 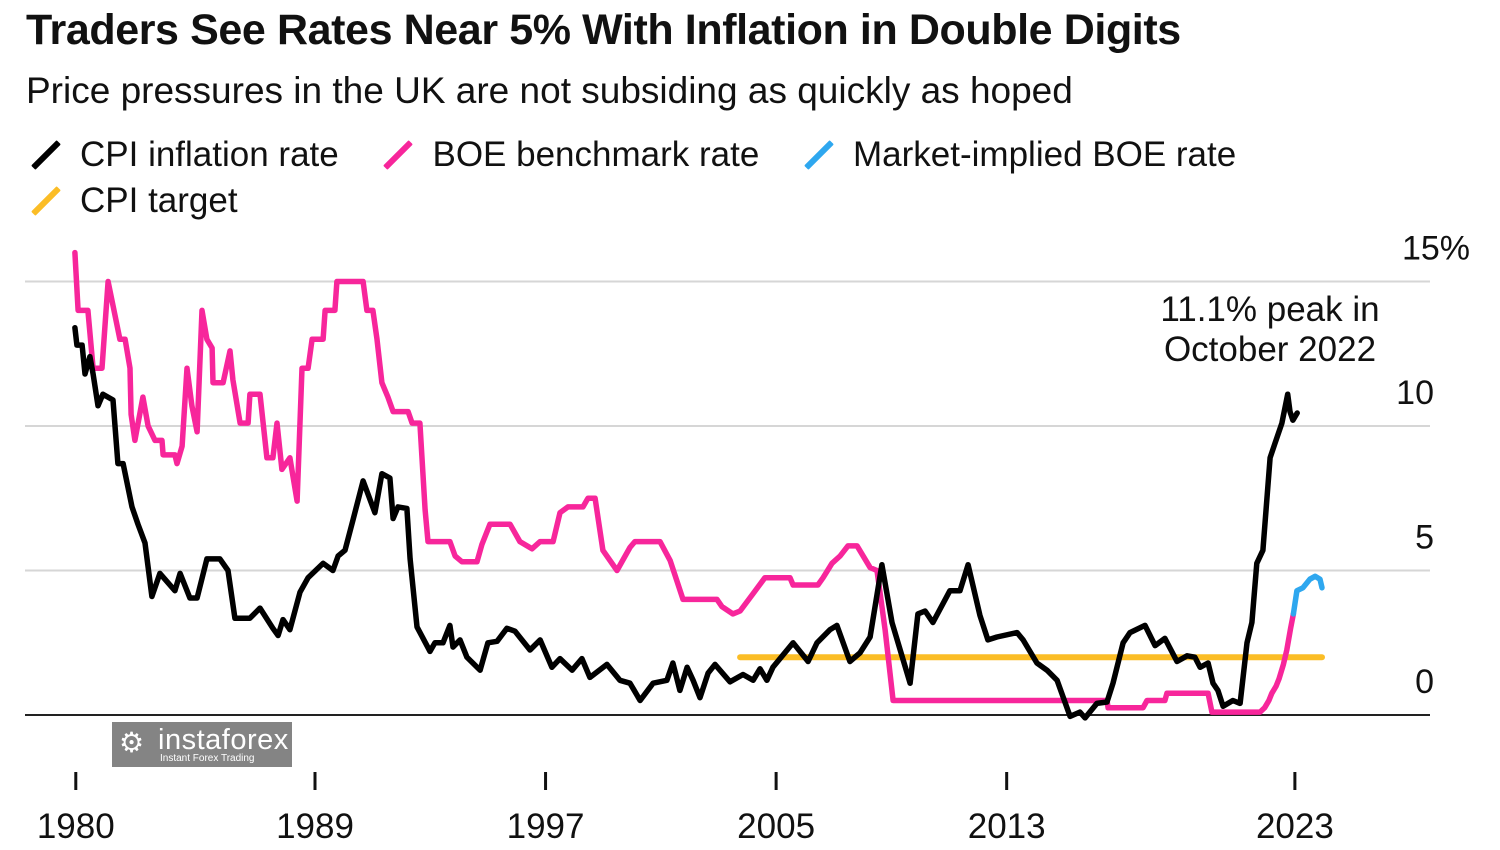 What do you see at coordinates (76, 826) in the screenshot?
I see `x-tick-label: 1980` at bounding box center [76, 826].